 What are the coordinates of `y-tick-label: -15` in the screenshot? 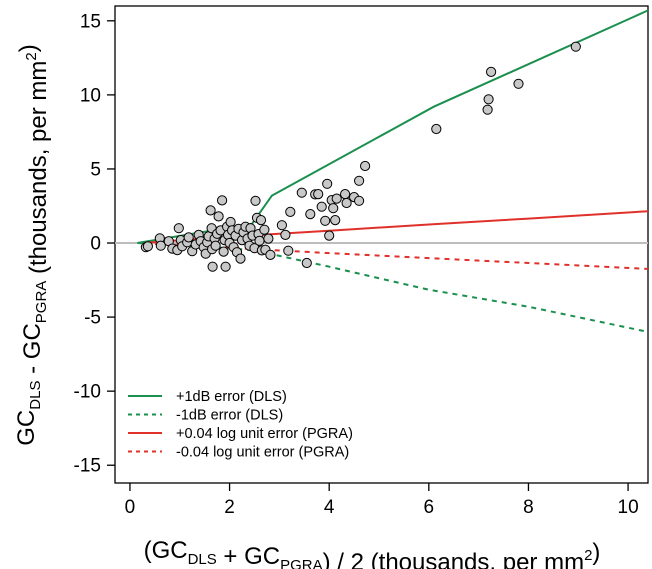 It's located at (87, 466).